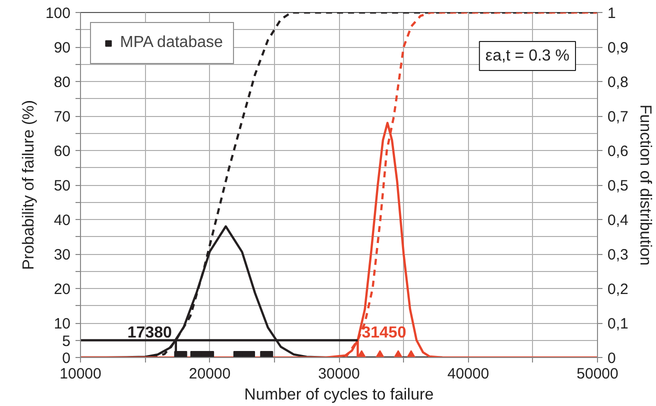  What do you see at coordinates (62, 117) in the screenshot?
I see `y-tick-label: 70` at bounding box center [62, 117].